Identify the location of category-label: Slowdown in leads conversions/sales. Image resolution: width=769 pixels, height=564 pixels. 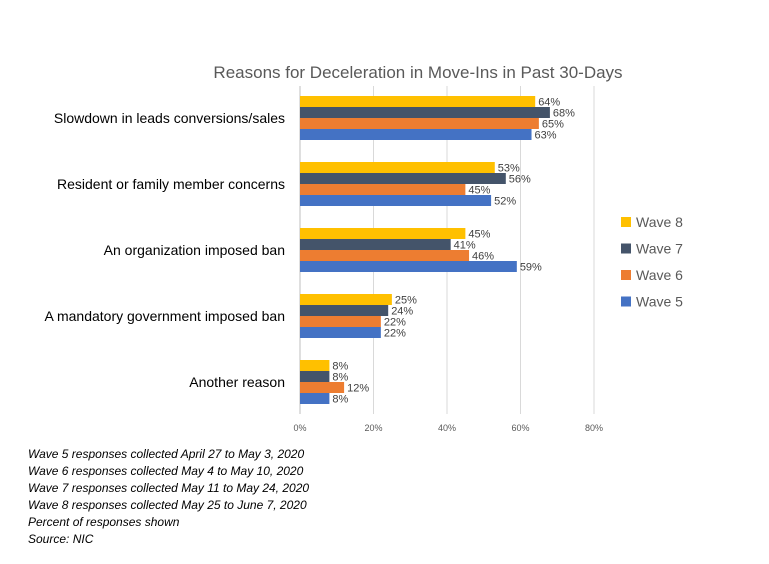
(169, 118).